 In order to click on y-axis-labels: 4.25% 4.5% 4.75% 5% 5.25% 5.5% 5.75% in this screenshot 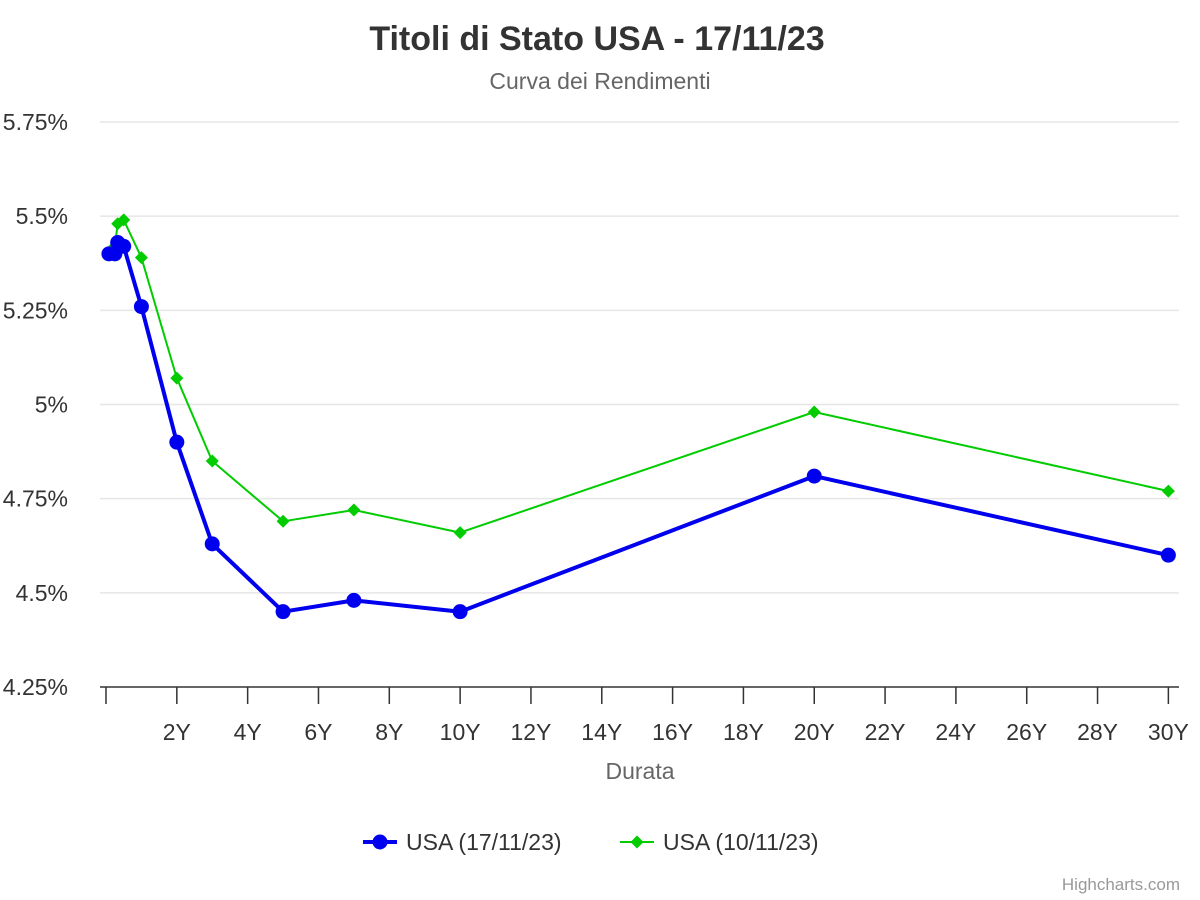, I will do `click(35, 404)`.